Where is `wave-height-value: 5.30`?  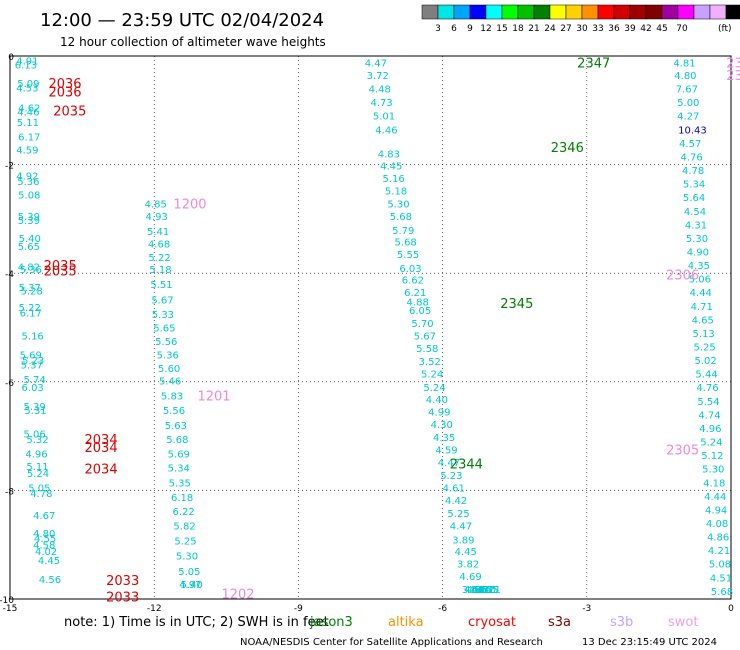
wave-height-value: 5.30 is located at coordinates (398, 205).